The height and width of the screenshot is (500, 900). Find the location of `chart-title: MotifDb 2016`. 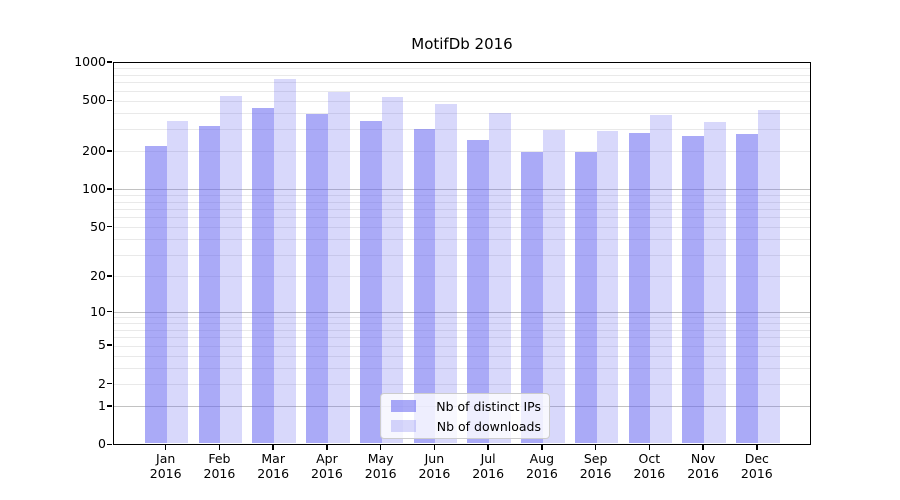

chart-title: MotifDb 2016 is located at coordinates (462, 44).